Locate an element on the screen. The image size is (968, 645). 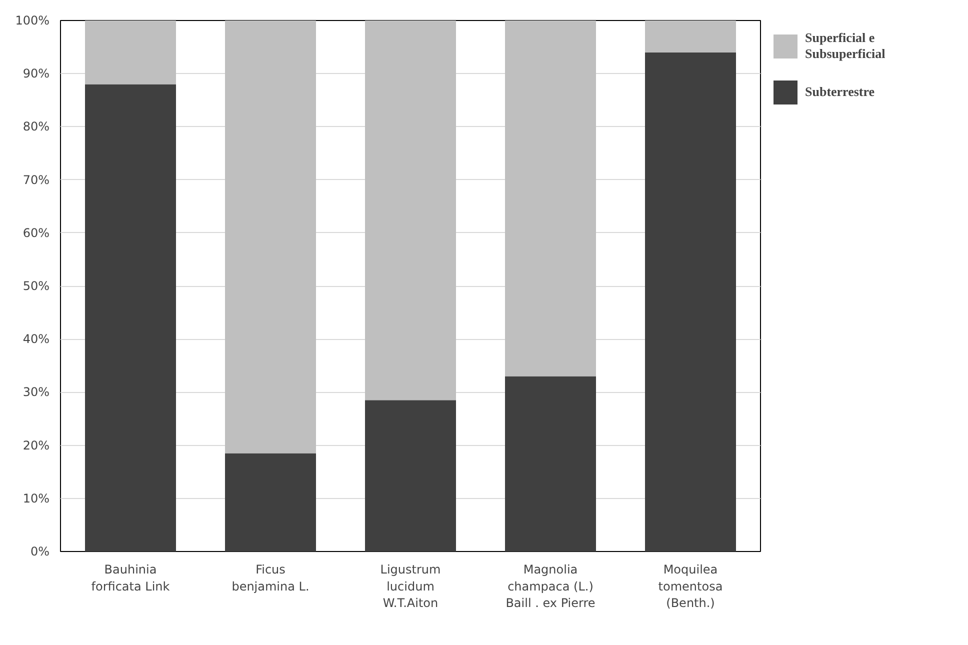
y-tick-label: 20% is located at coordinates (36, 445).